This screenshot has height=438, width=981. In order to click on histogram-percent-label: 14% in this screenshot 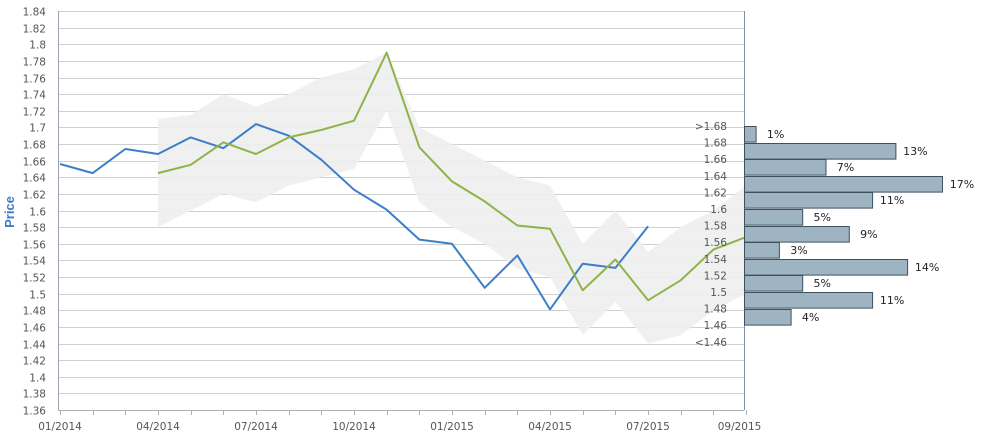, I will do `click(927, 267)`.